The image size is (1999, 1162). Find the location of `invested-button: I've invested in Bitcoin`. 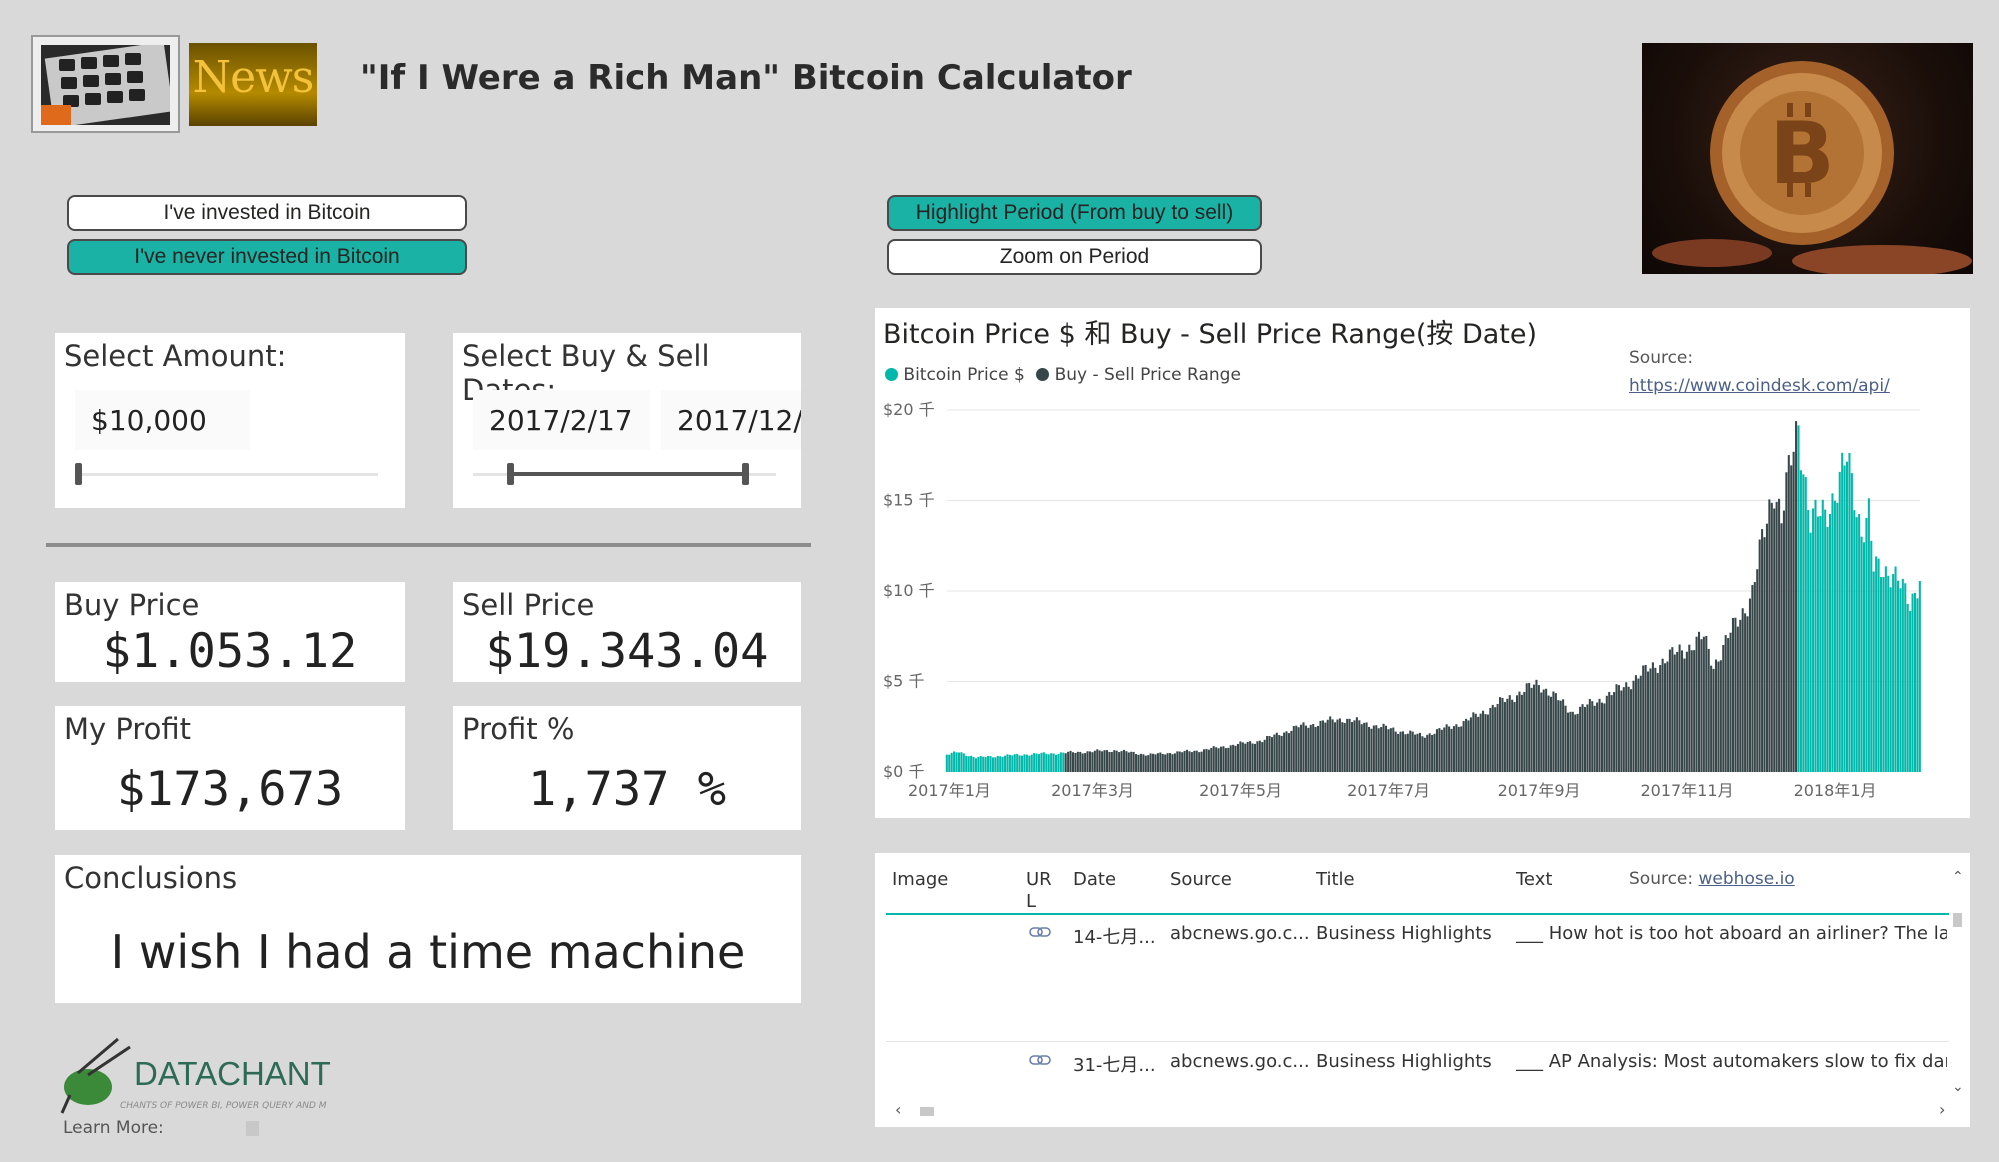

invested-button: I've invested in Bitcoin is located at coordinates (267, 213).